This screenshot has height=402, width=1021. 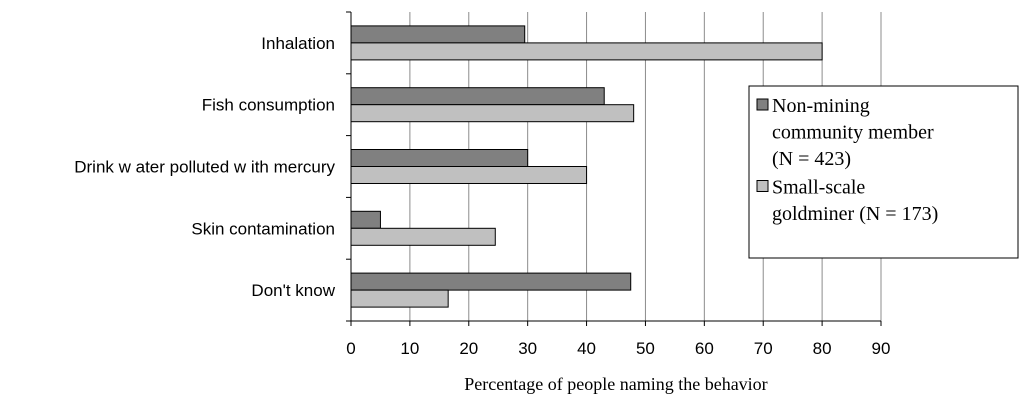 What do you see at coordinates (763, 348) in the screenshot?
I see `x-tick-label: 70` at bounding box center [763, 348].